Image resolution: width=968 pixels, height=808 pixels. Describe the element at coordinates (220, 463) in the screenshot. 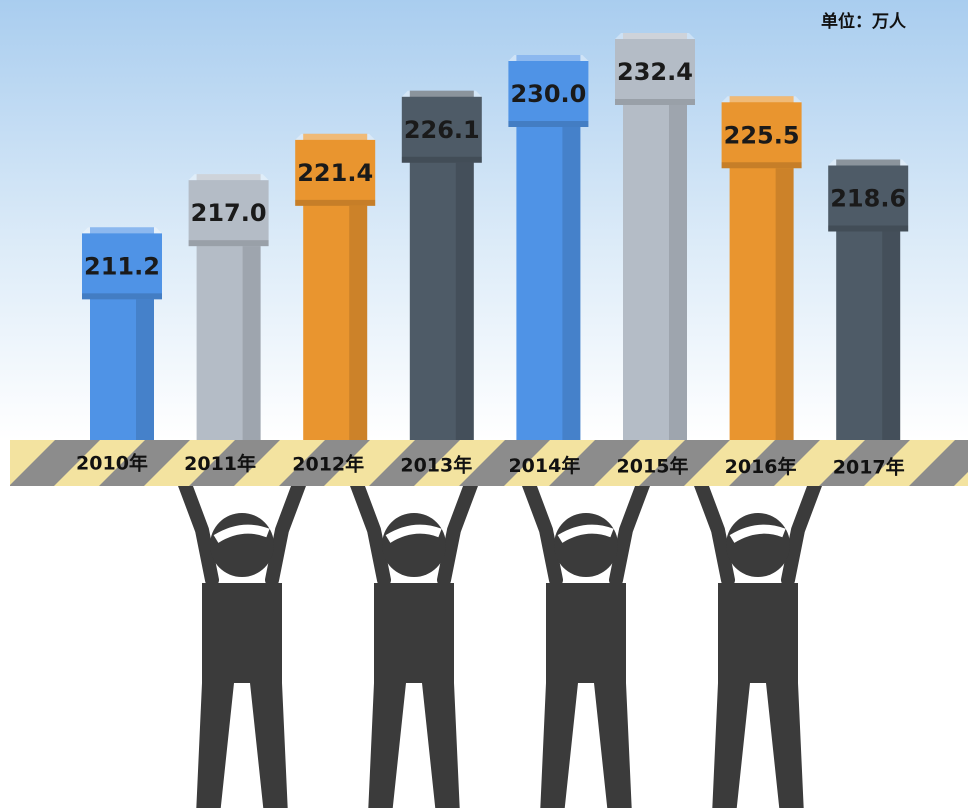

I see `x-tick-label: 2011年` at that location.